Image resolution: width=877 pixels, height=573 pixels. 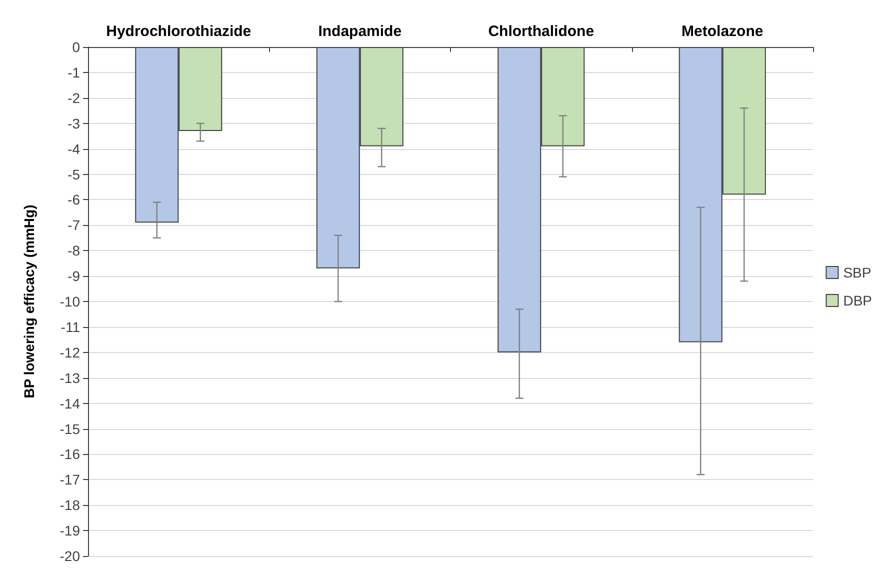 I want to click on y-tick-label: -4, so click(x=74, y=148).